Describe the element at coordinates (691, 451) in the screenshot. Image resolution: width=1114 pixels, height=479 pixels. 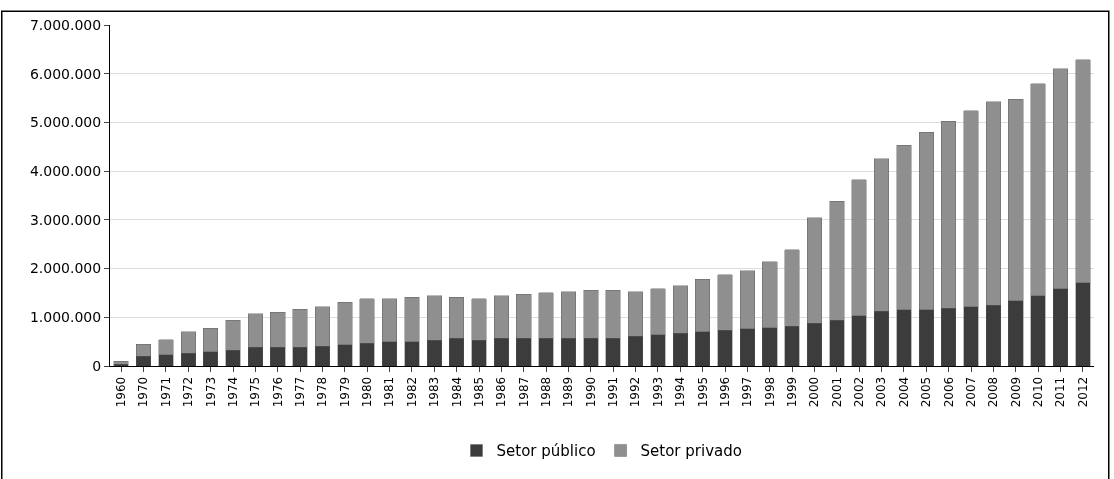
I see `legend-label: Setor privado` at that location.